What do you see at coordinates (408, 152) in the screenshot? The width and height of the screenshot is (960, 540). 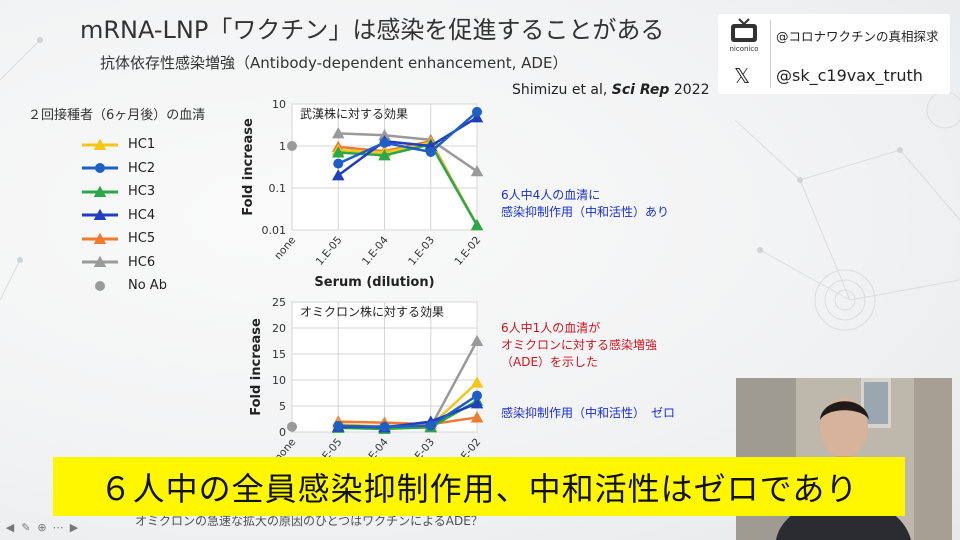 I see `series-line-hc6` at bounding box center [408, 152].